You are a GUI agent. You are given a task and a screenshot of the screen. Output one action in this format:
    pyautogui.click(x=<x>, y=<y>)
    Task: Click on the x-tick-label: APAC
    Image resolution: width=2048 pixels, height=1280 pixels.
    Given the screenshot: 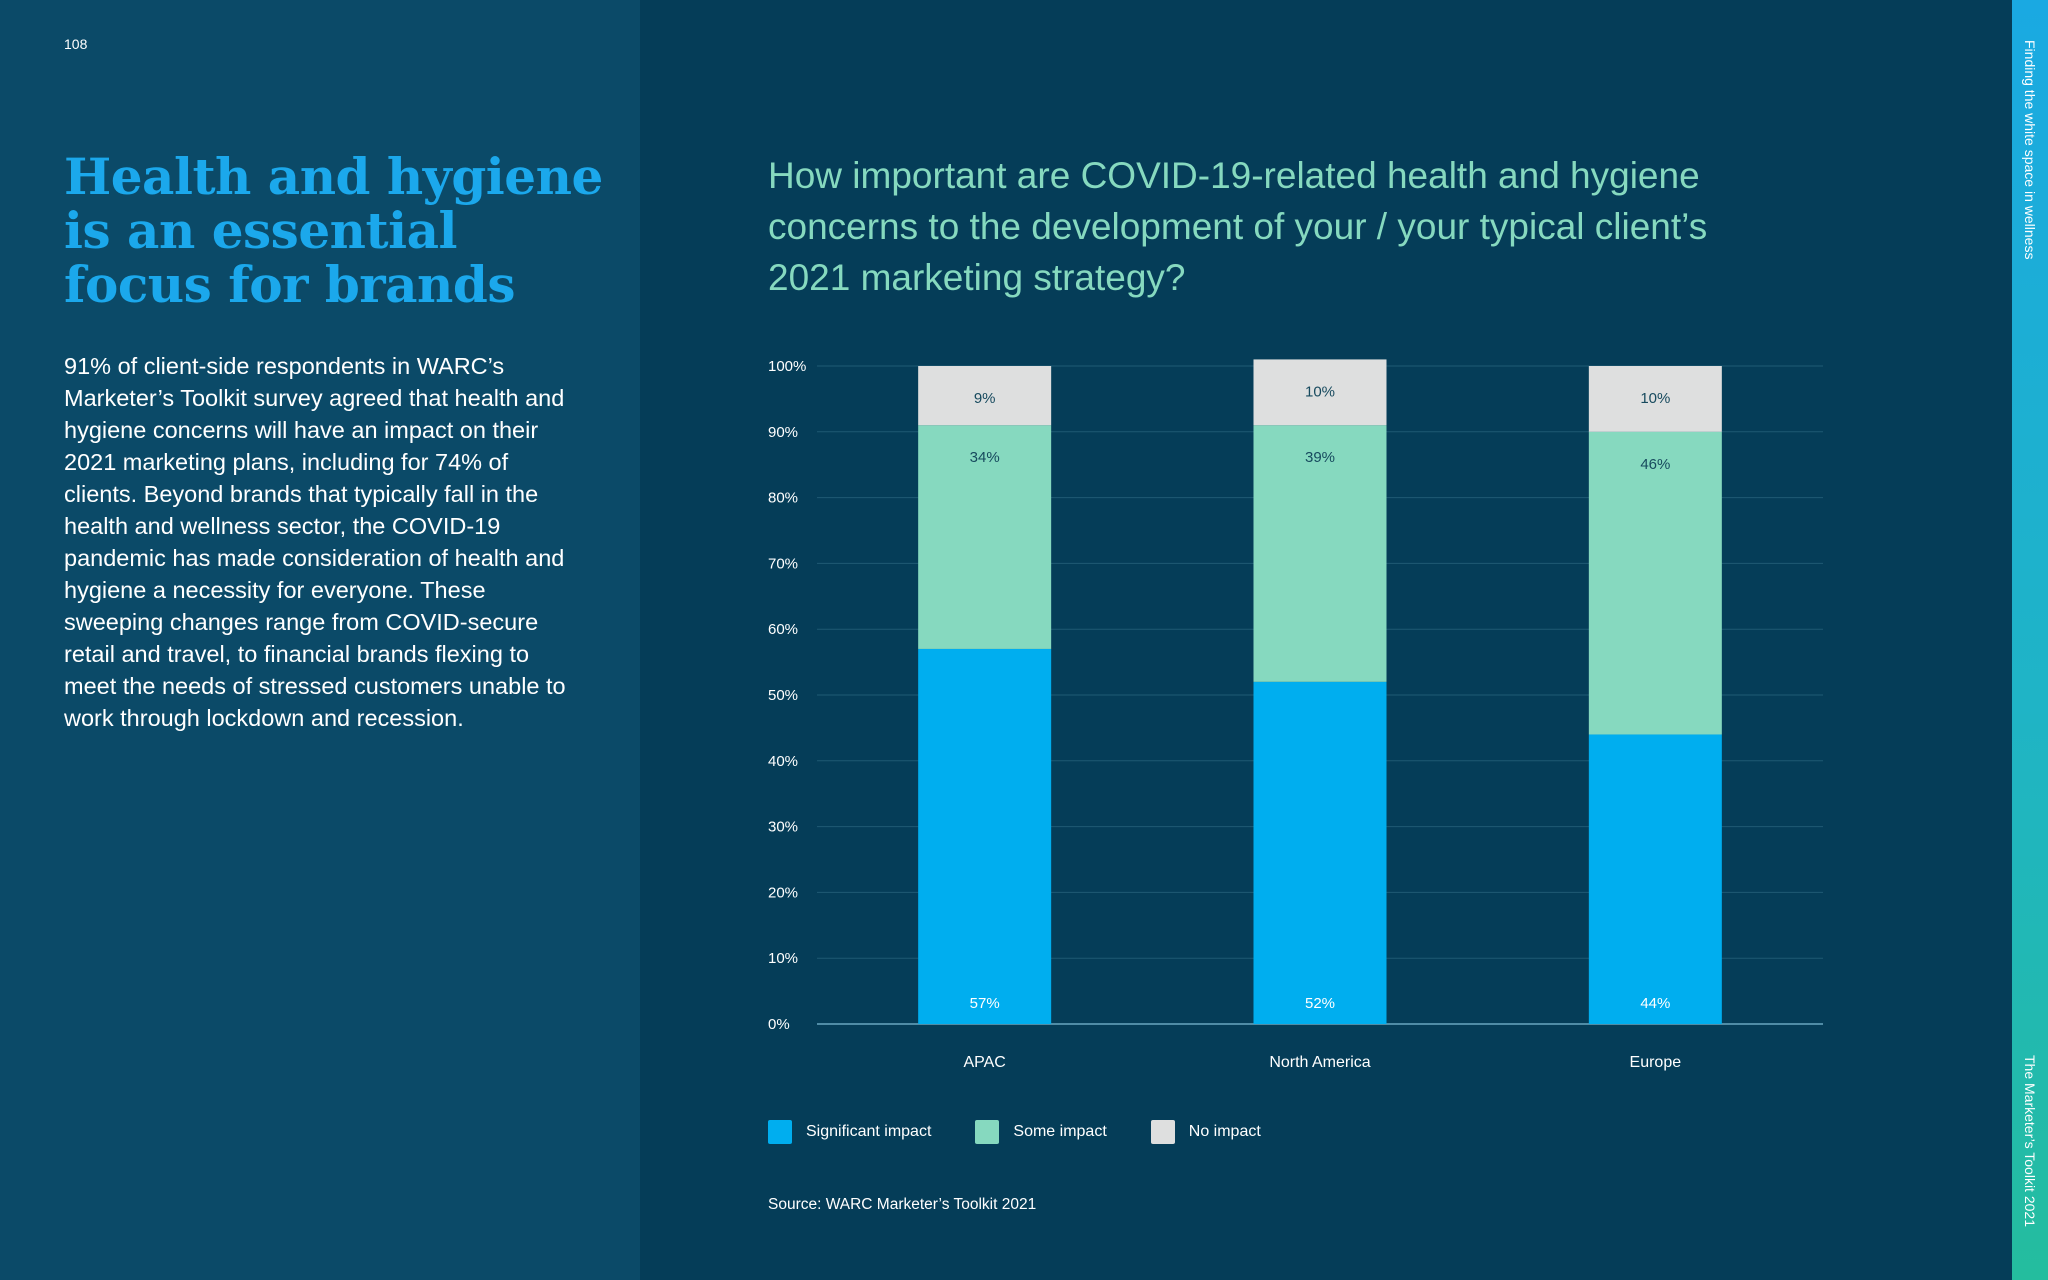 What is the action you would take?
    pyautogui.click(x=984, y=1062)
    